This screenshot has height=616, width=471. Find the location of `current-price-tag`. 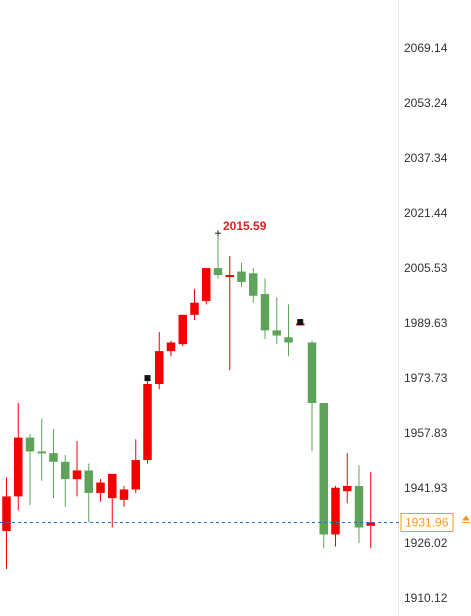

current-price-tag is located at coordinates (427, 522).